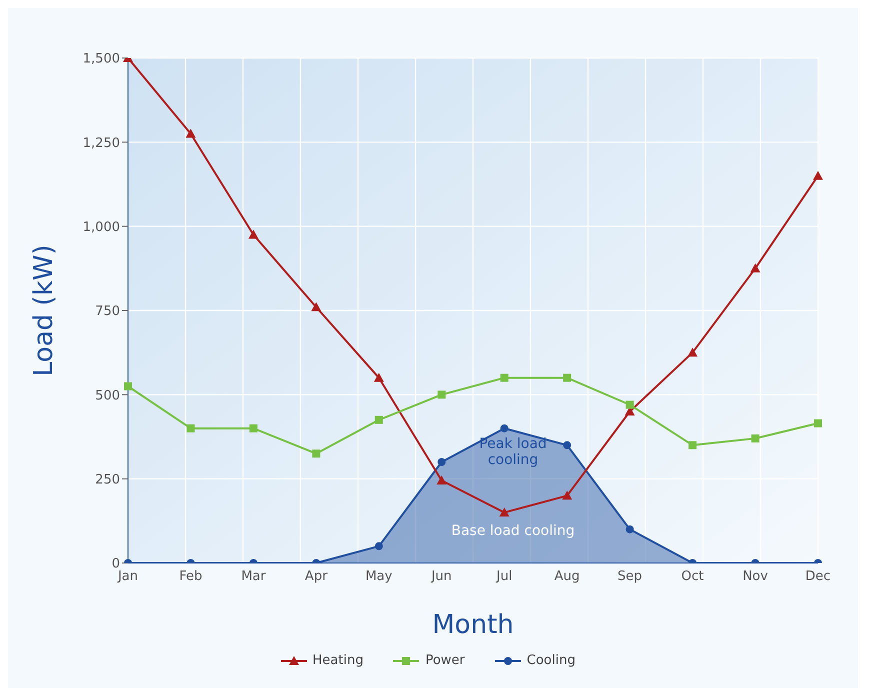 This screenshot has width=871, height=700. Describe the element at coordinates (338, 660) in the screenshot. I see `legend-label: Heating` at that location.